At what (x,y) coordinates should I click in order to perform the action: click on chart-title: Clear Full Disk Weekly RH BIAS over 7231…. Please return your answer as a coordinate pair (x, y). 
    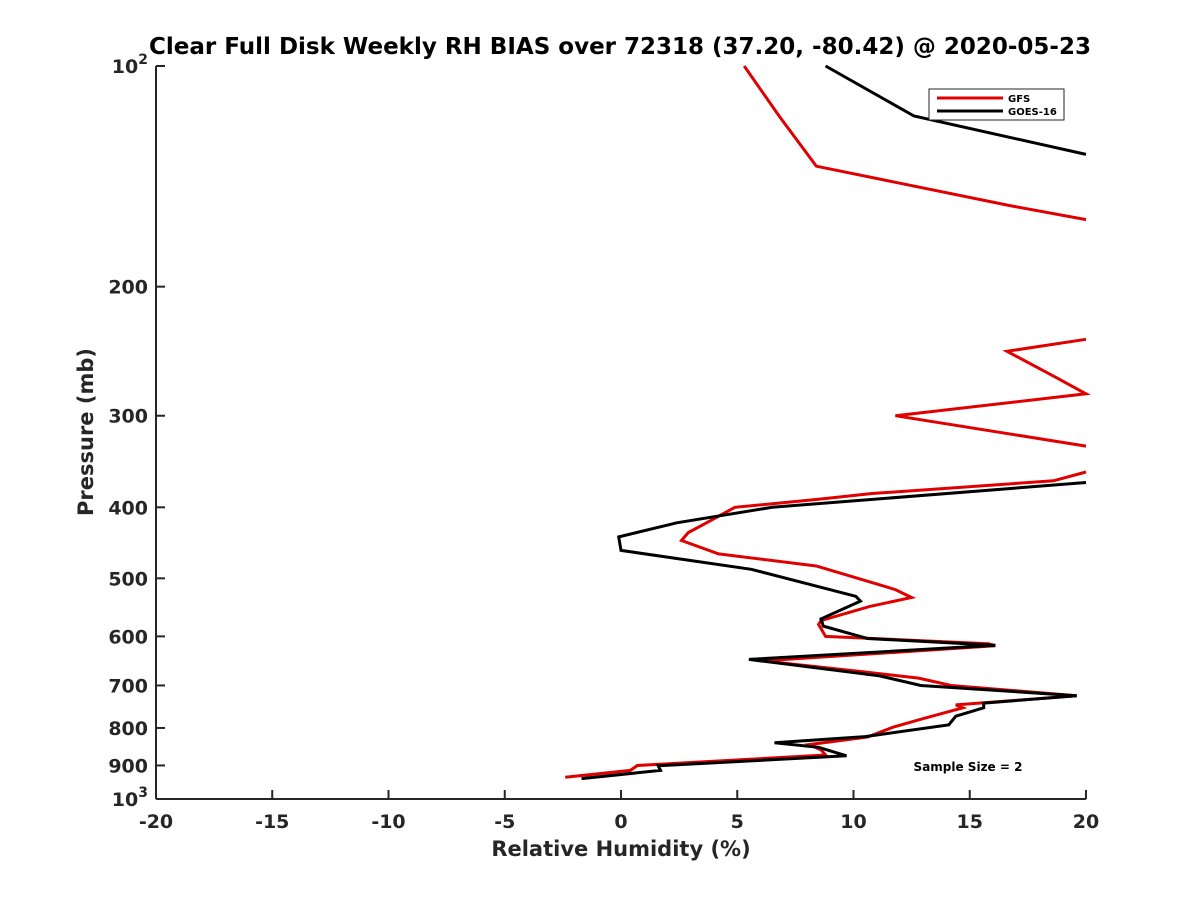
    Looking at the image, I should click on (620, 47).